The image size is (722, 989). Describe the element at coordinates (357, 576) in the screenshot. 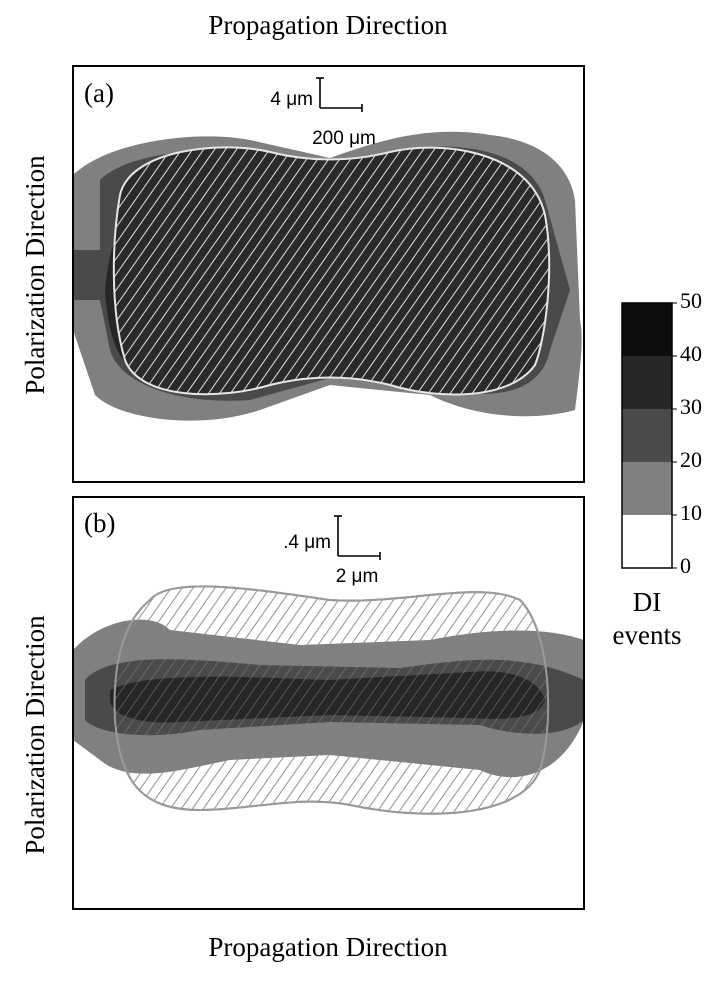

I see `scale-horizontal: 2 μm` at that location.